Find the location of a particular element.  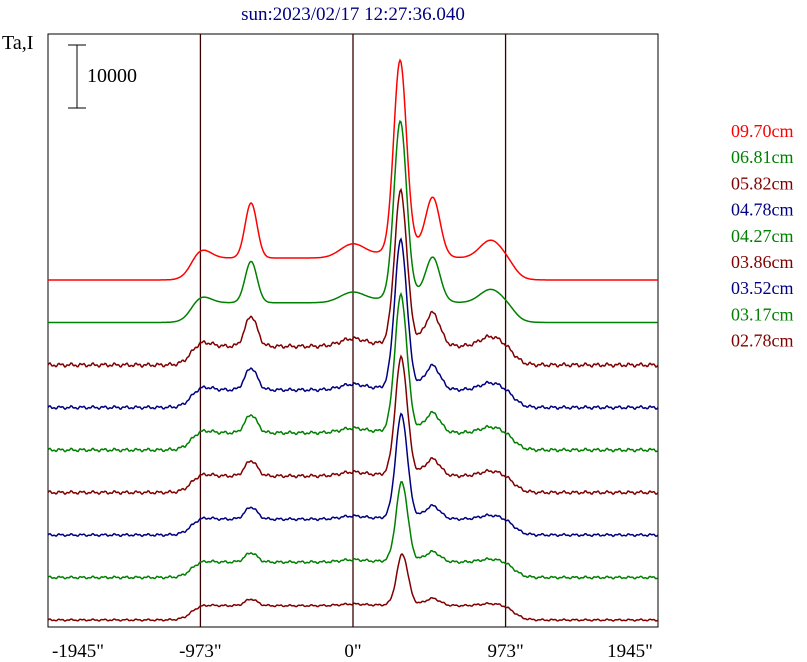

x-tick-label: 973" is located at coordinates (505, 651).